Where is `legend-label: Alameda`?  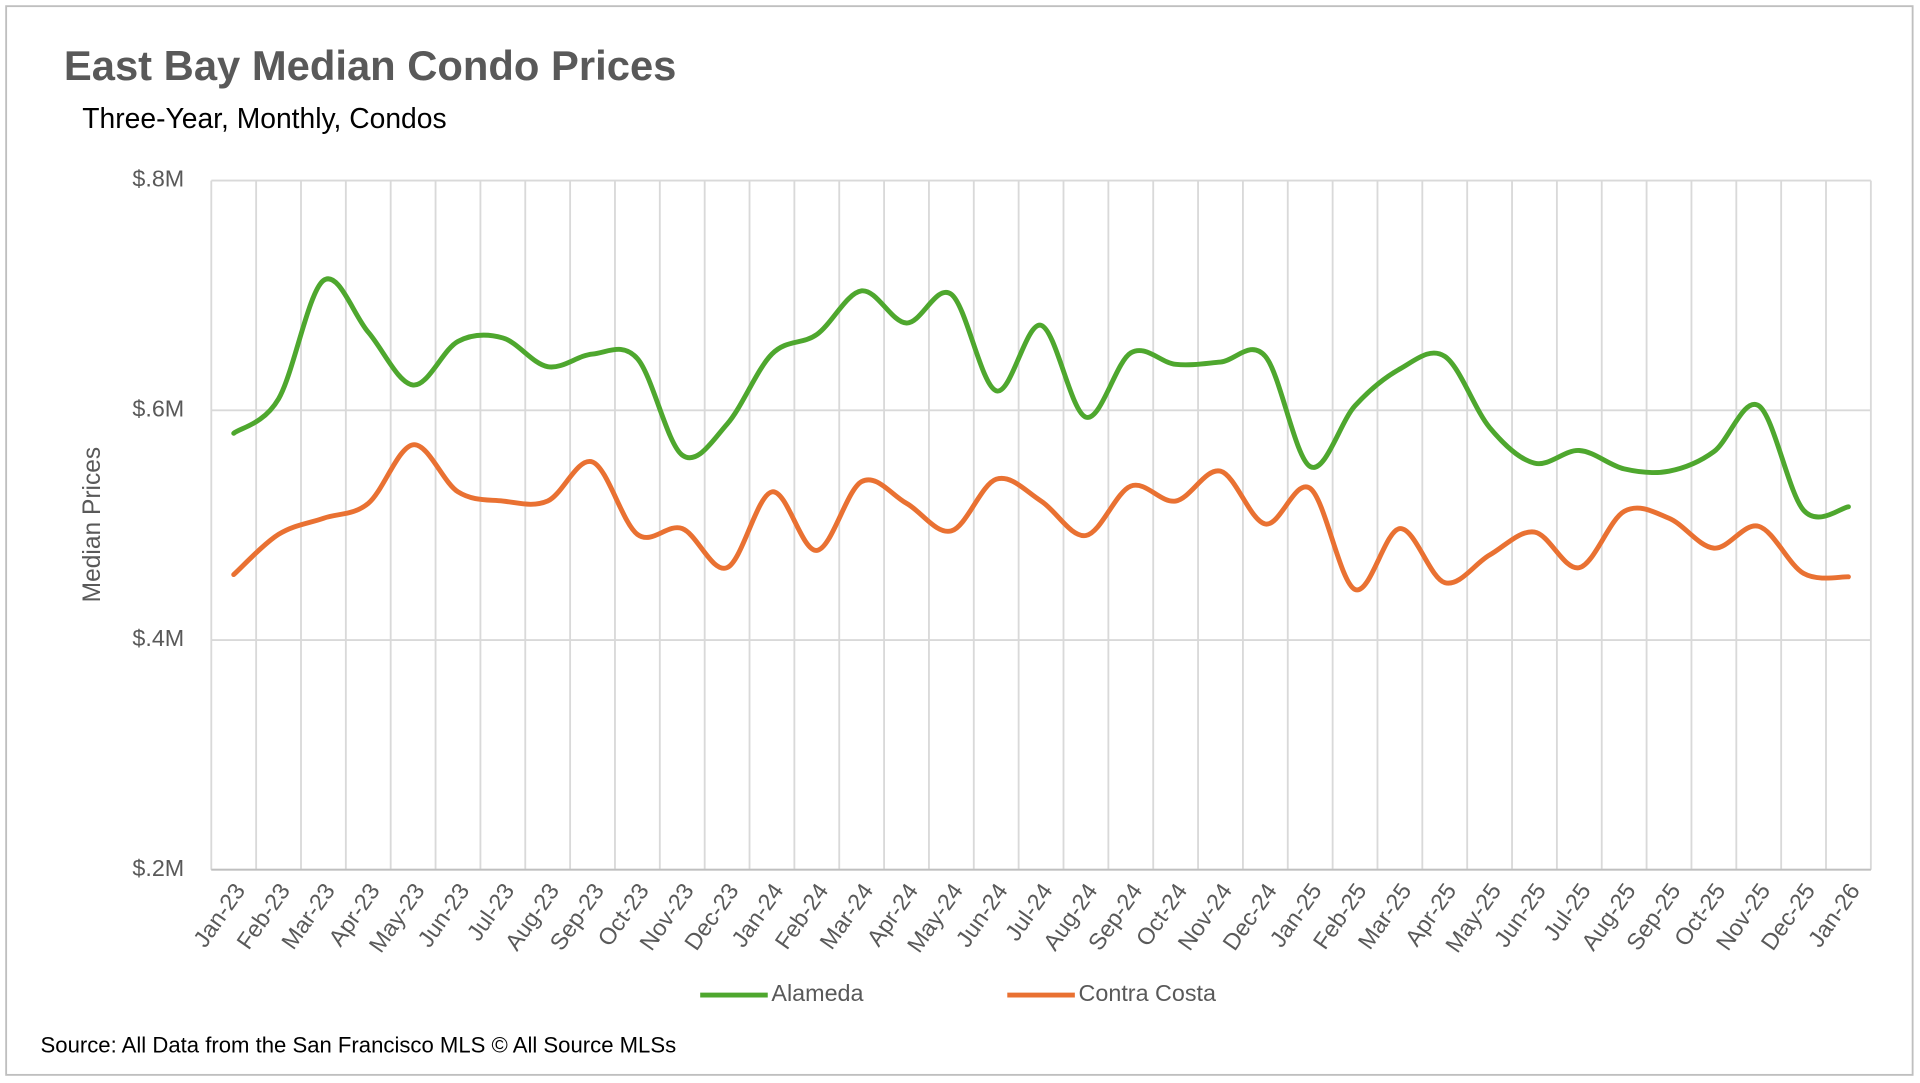 legend-label: Alameda is located at coordinates (817, 993).